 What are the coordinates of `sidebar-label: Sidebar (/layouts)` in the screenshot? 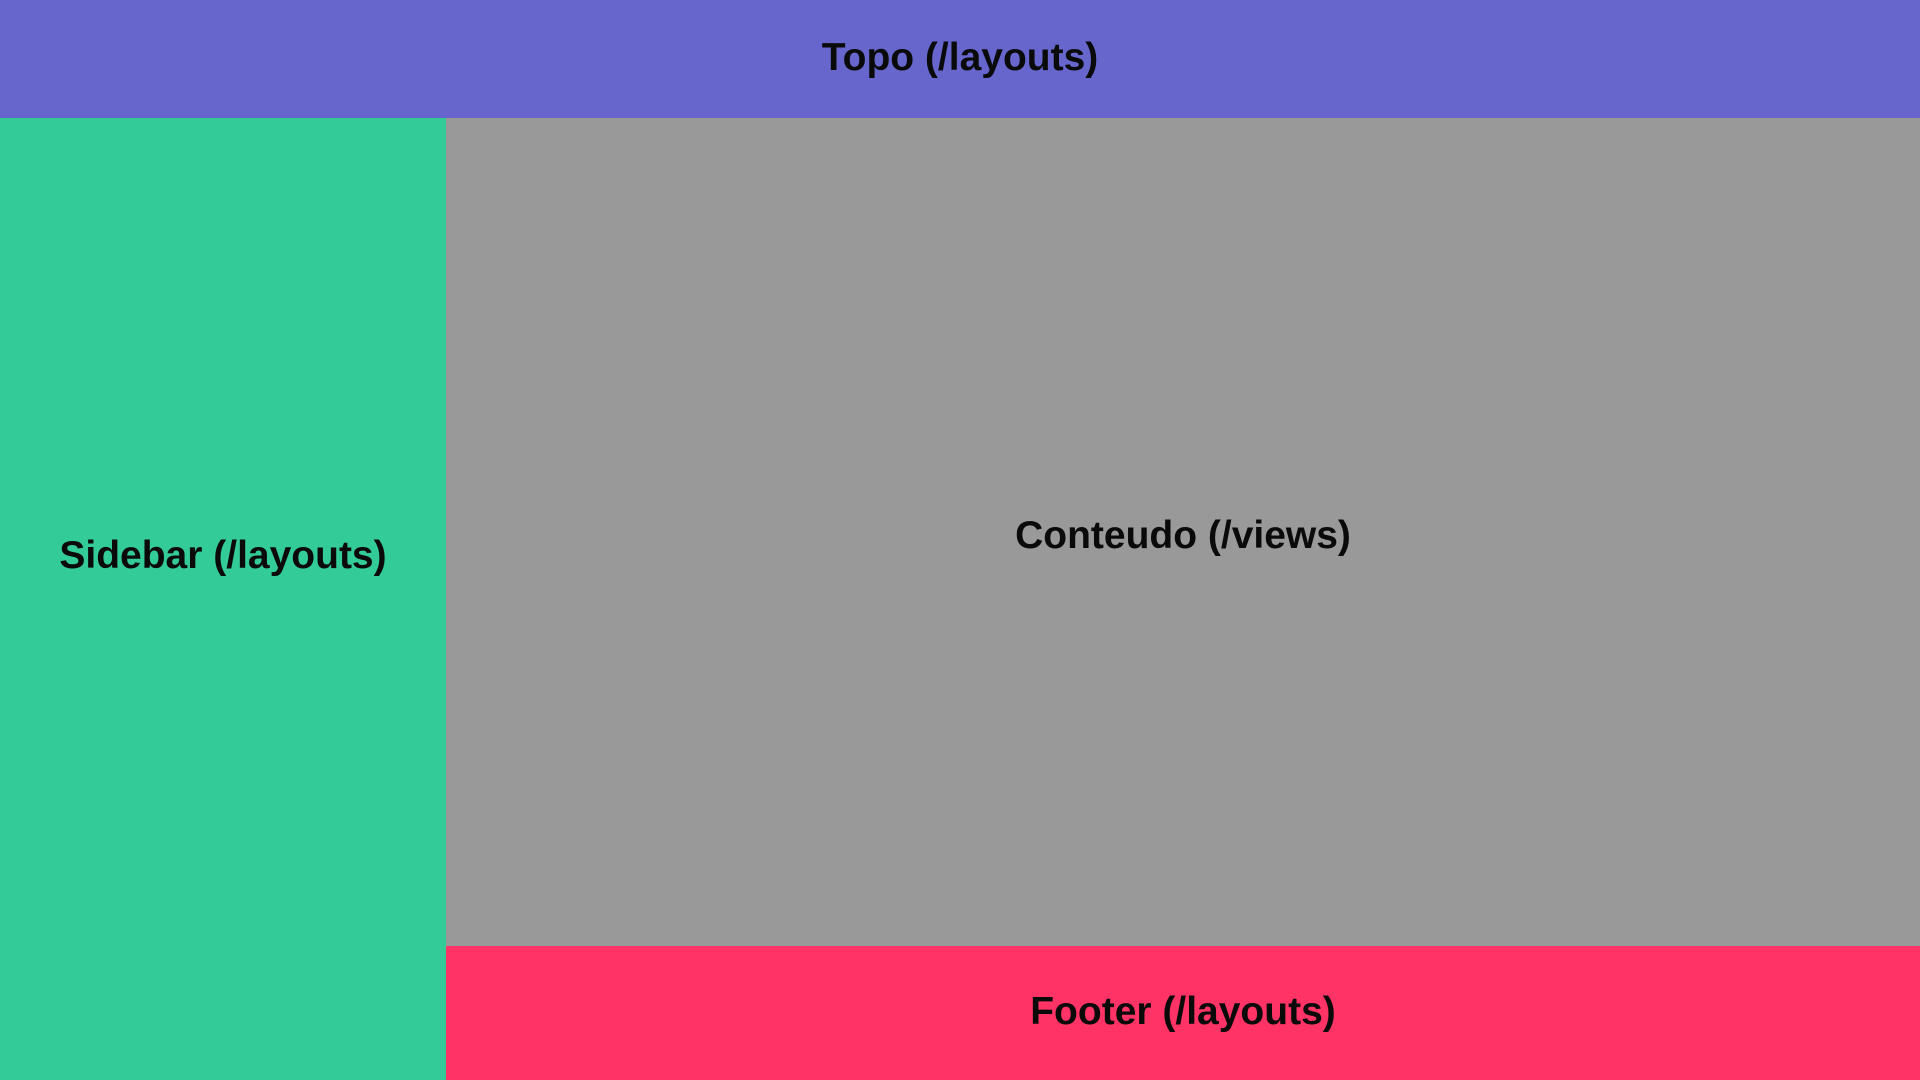 It's located at (223, 555).